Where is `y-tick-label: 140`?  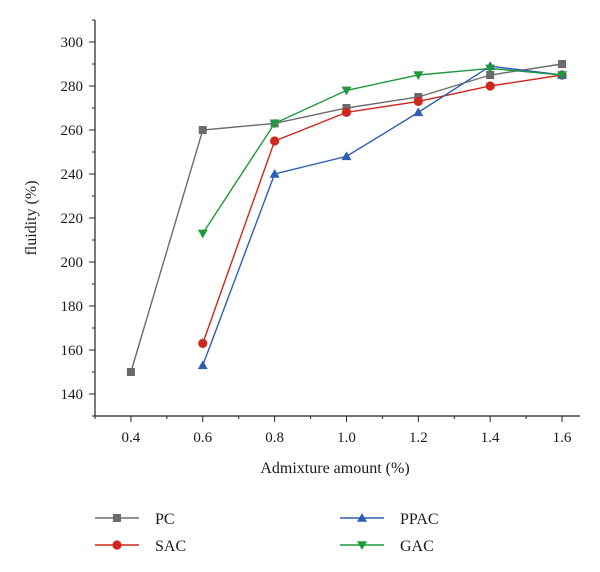
y-tick-label: 140 is located at coordinates (72, 395).